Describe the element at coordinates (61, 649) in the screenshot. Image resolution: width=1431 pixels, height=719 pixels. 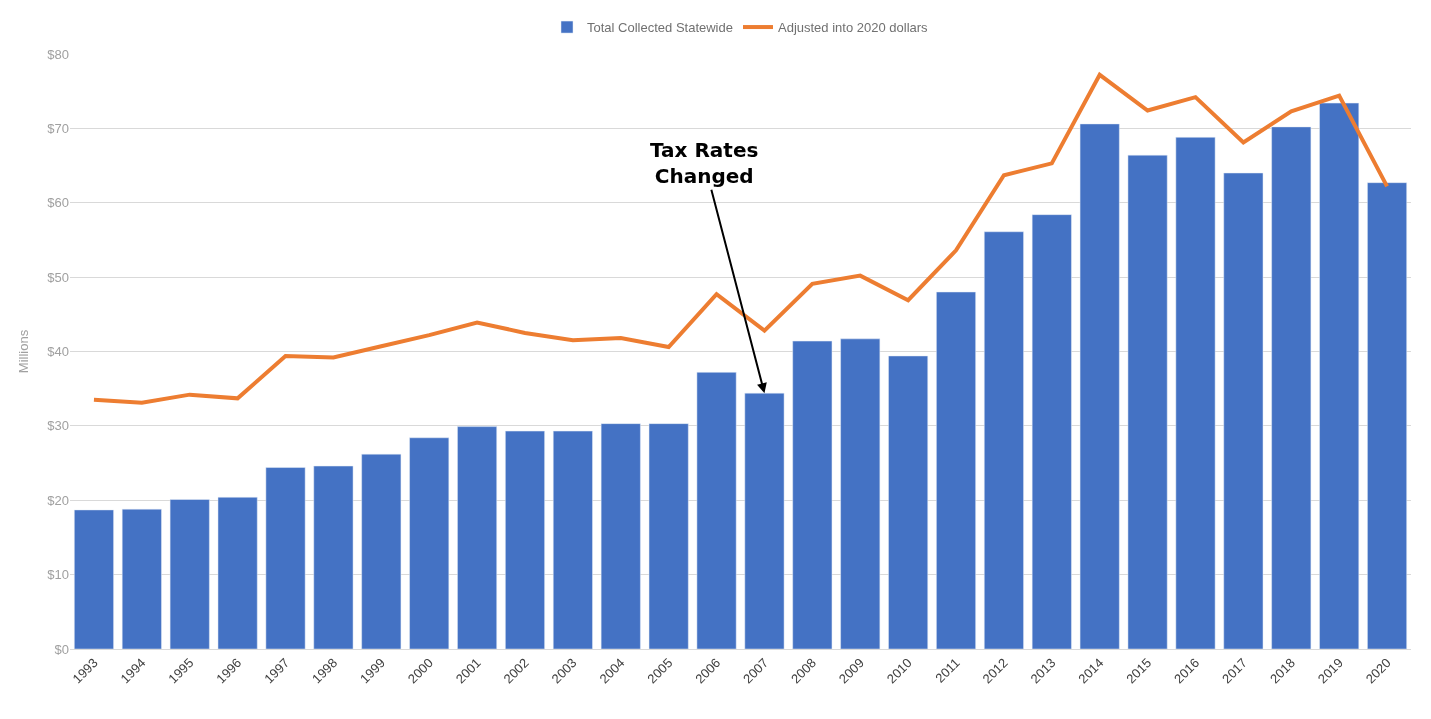
I see `y-tick-label: $0` at that location.